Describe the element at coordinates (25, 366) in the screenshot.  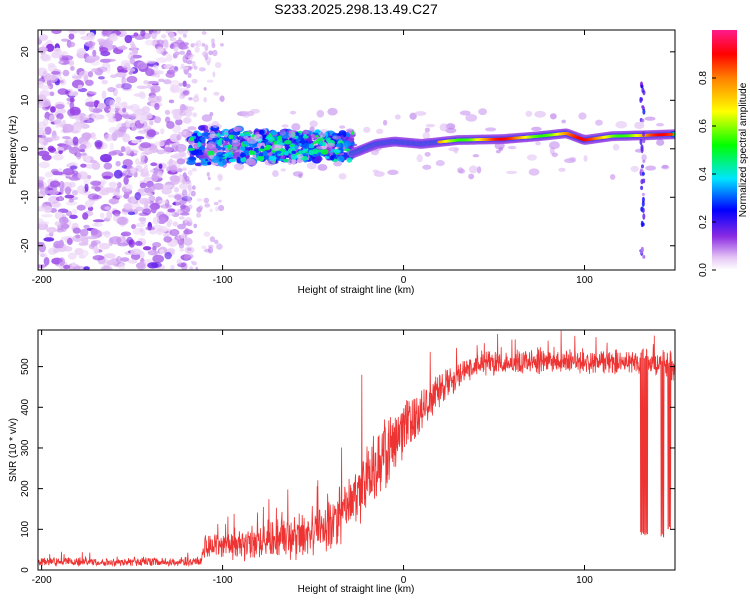
I see `y-tick-label: 500` at that location.